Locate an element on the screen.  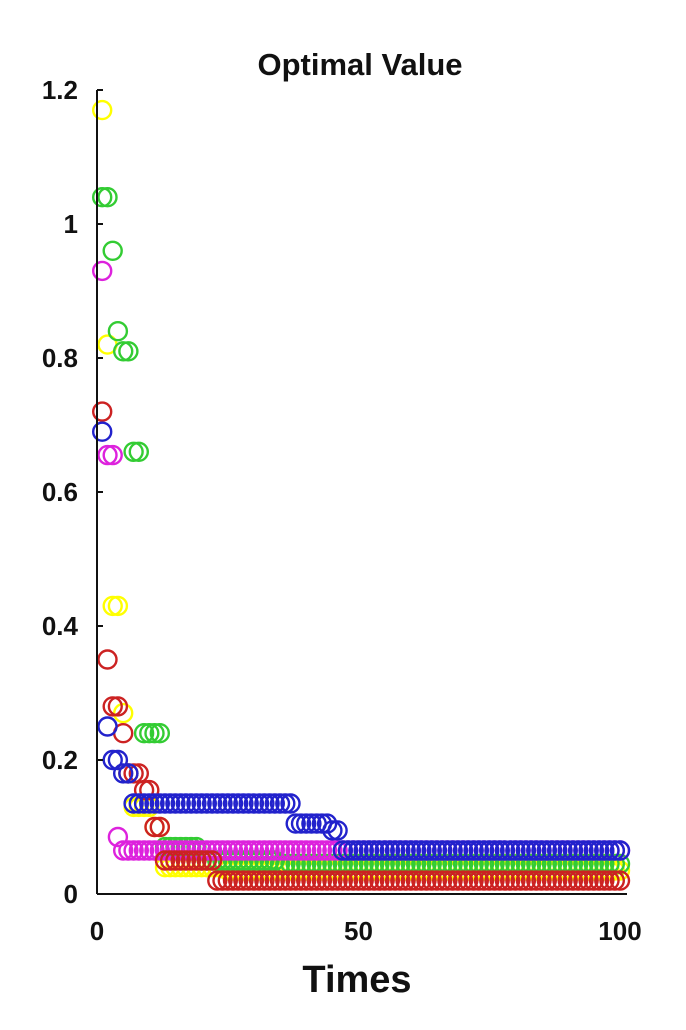
y-tick-label: 0.2 is located at coordinates (60, 760).